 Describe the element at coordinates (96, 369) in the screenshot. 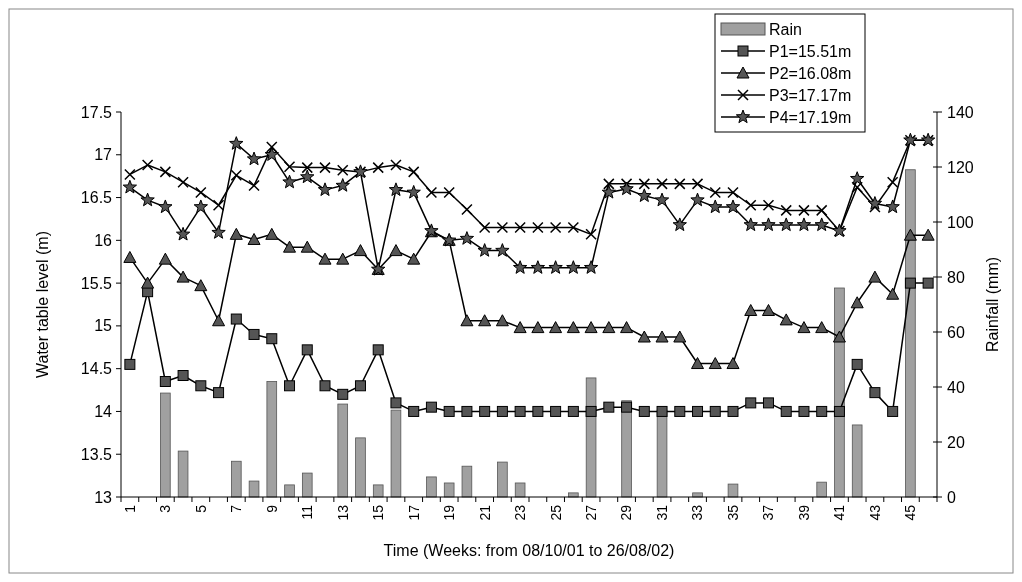

I see `y-tick-label: 14.5` at that location.